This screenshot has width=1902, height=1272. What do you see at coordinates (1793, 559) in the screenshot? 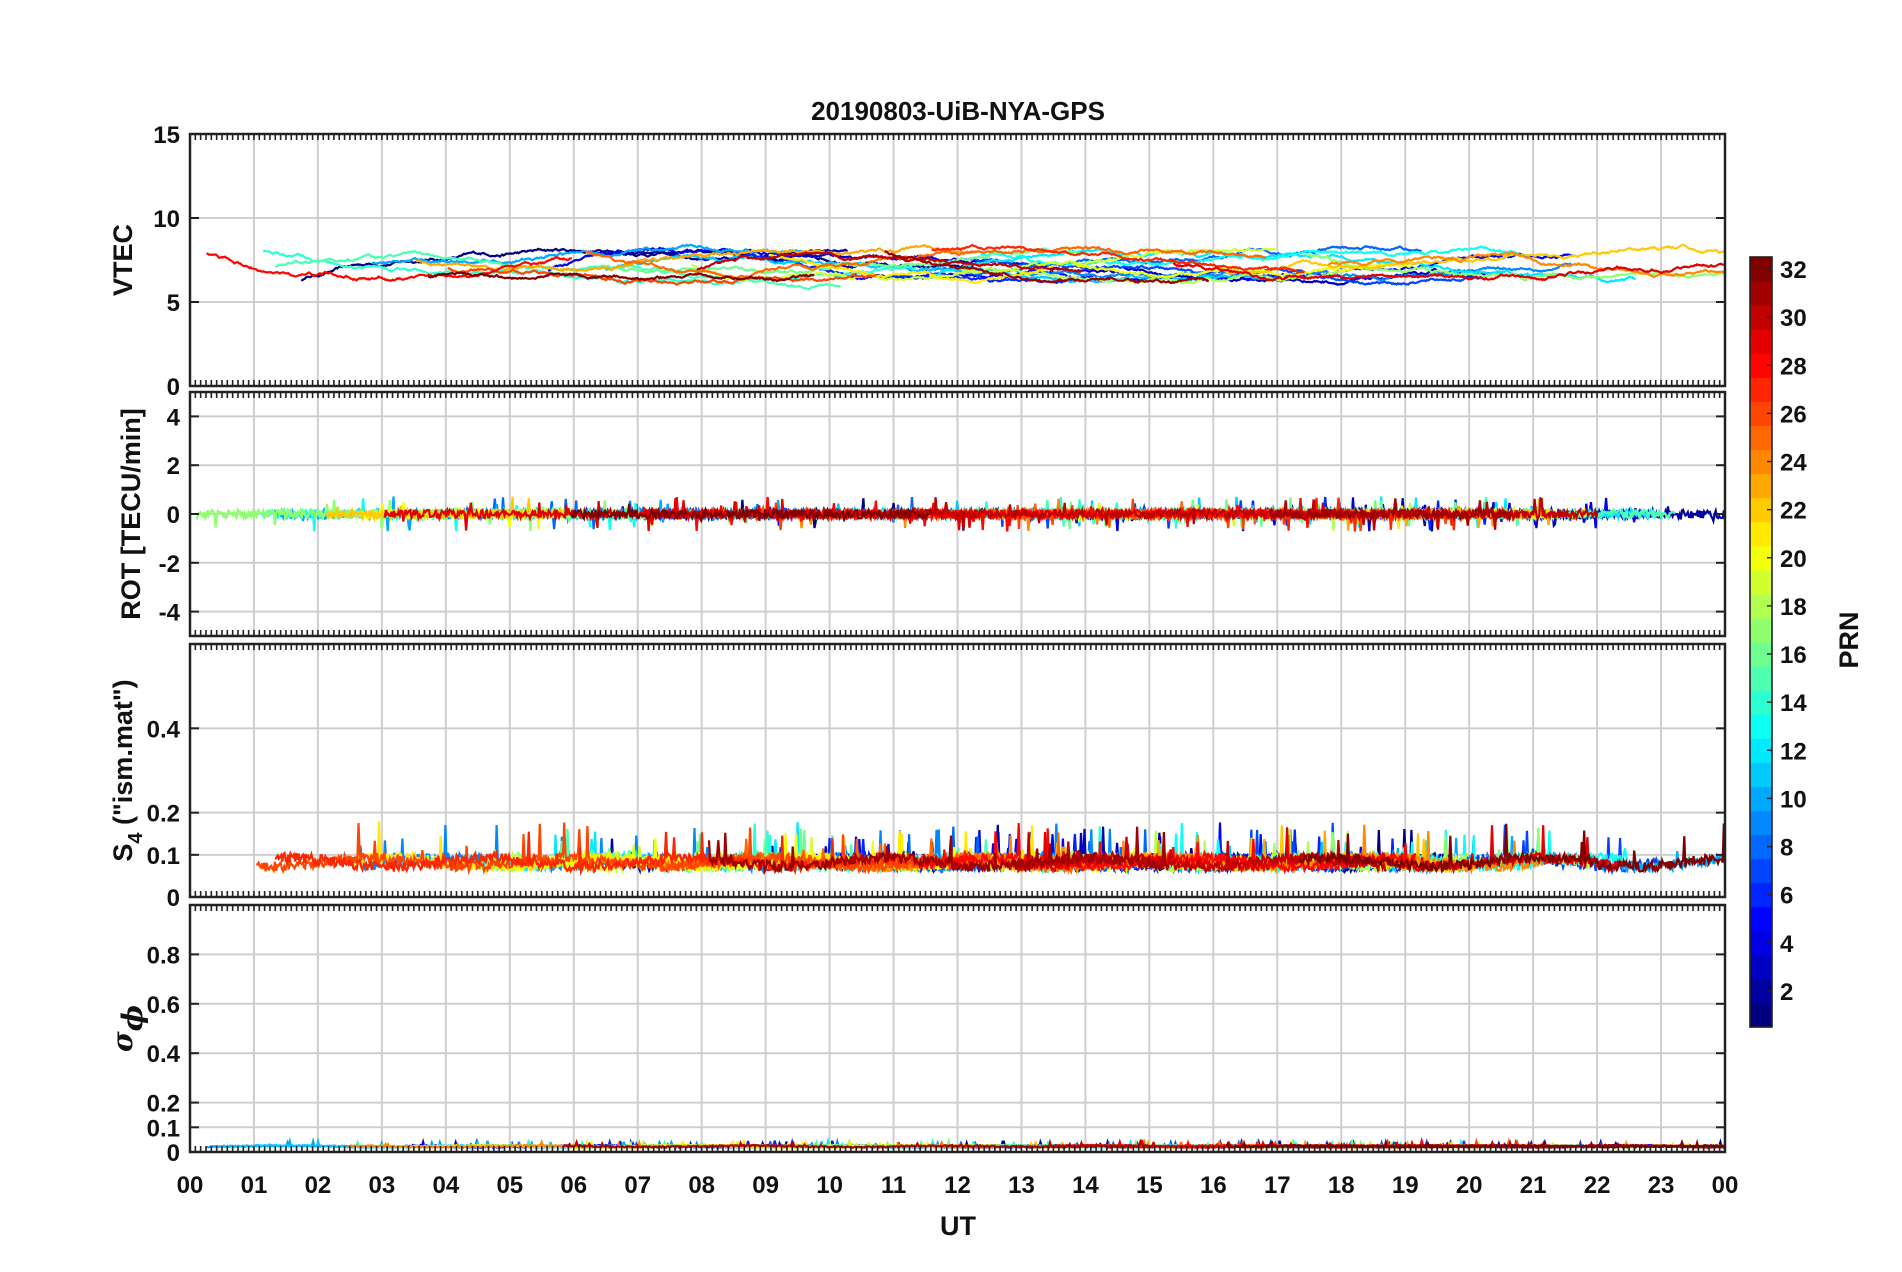
I see `colorbar-tick-label: 20` at bounding box center [1793, 559].